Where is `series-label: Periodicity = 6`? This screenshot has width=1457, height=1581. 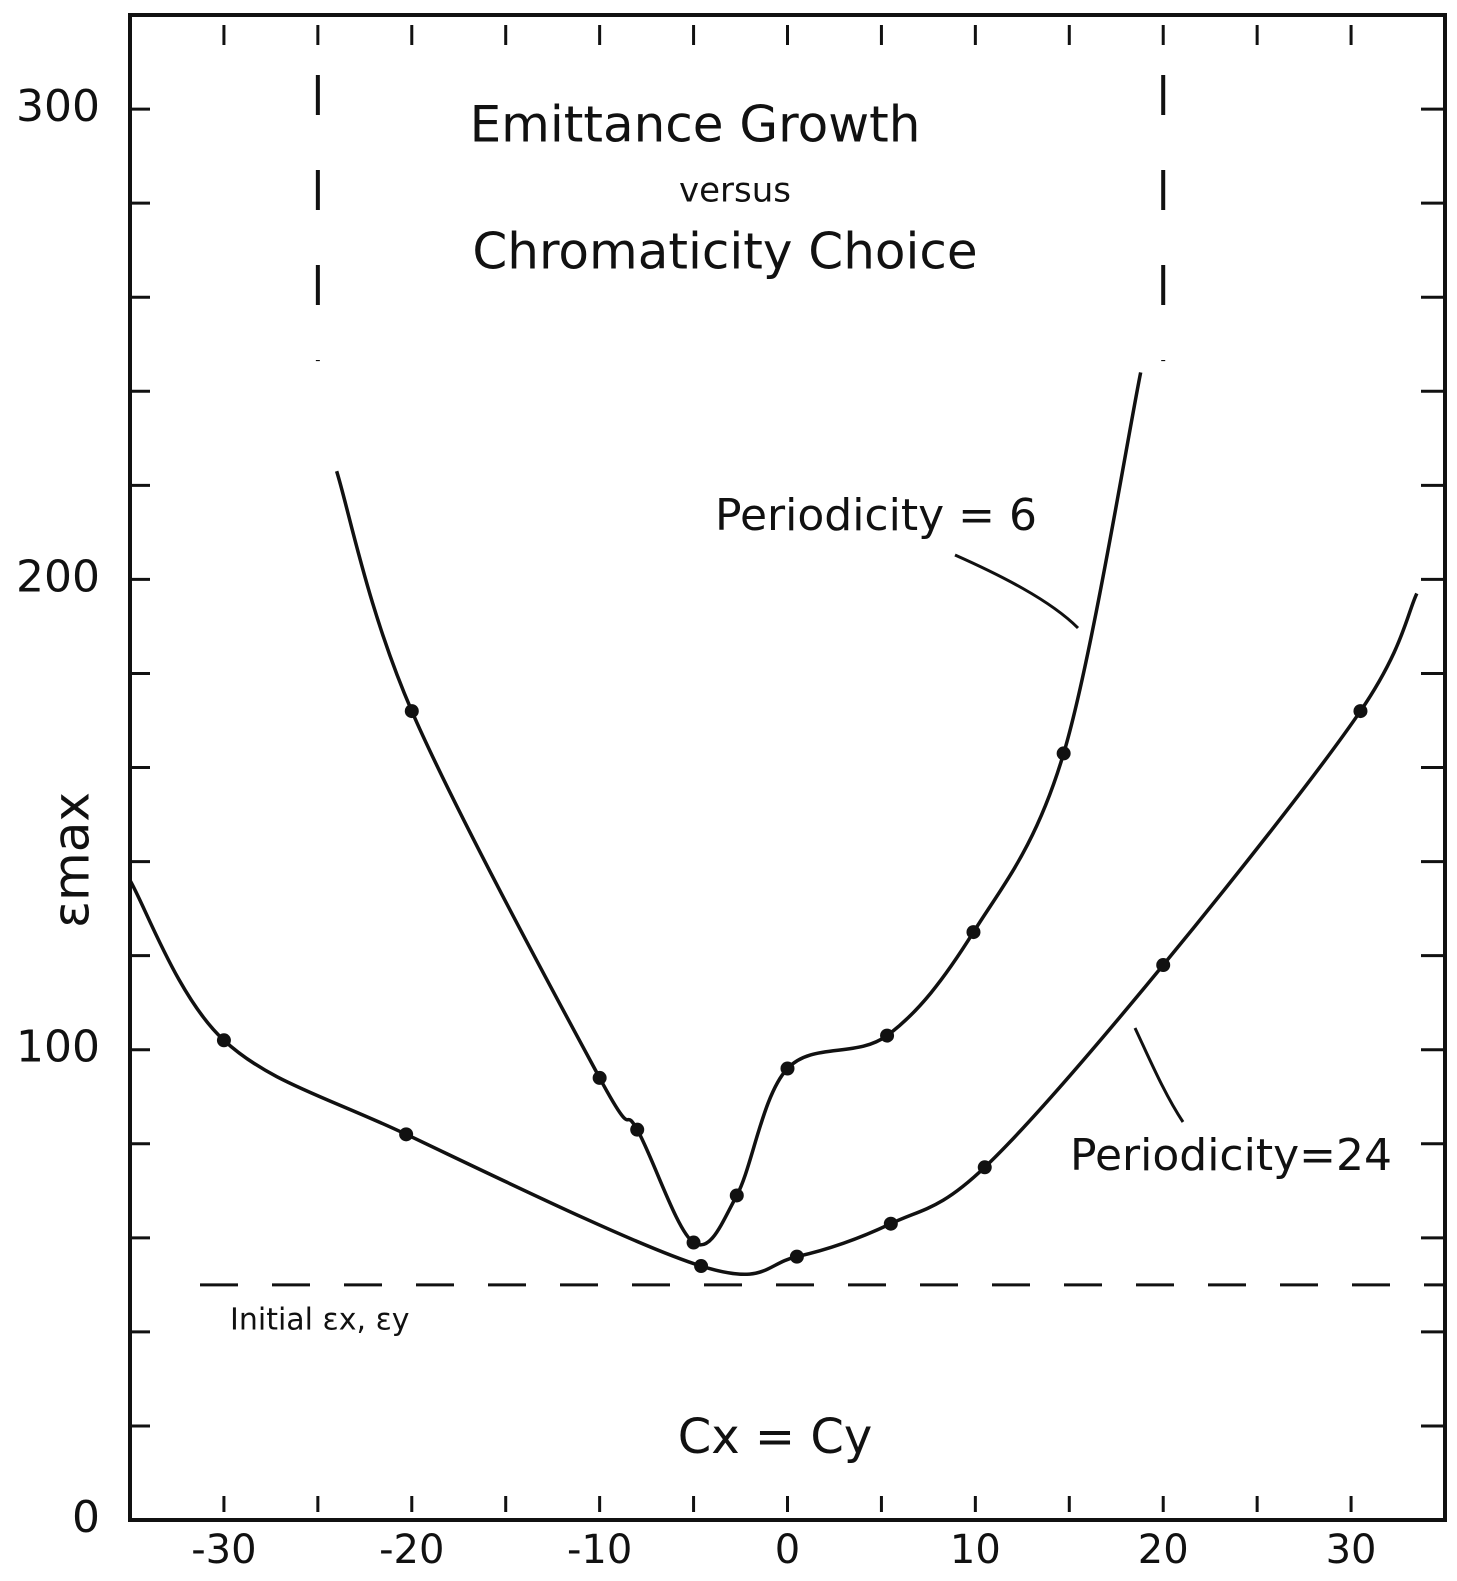 series-label: Periodicity = 6 is located at coordinates (876, 515).